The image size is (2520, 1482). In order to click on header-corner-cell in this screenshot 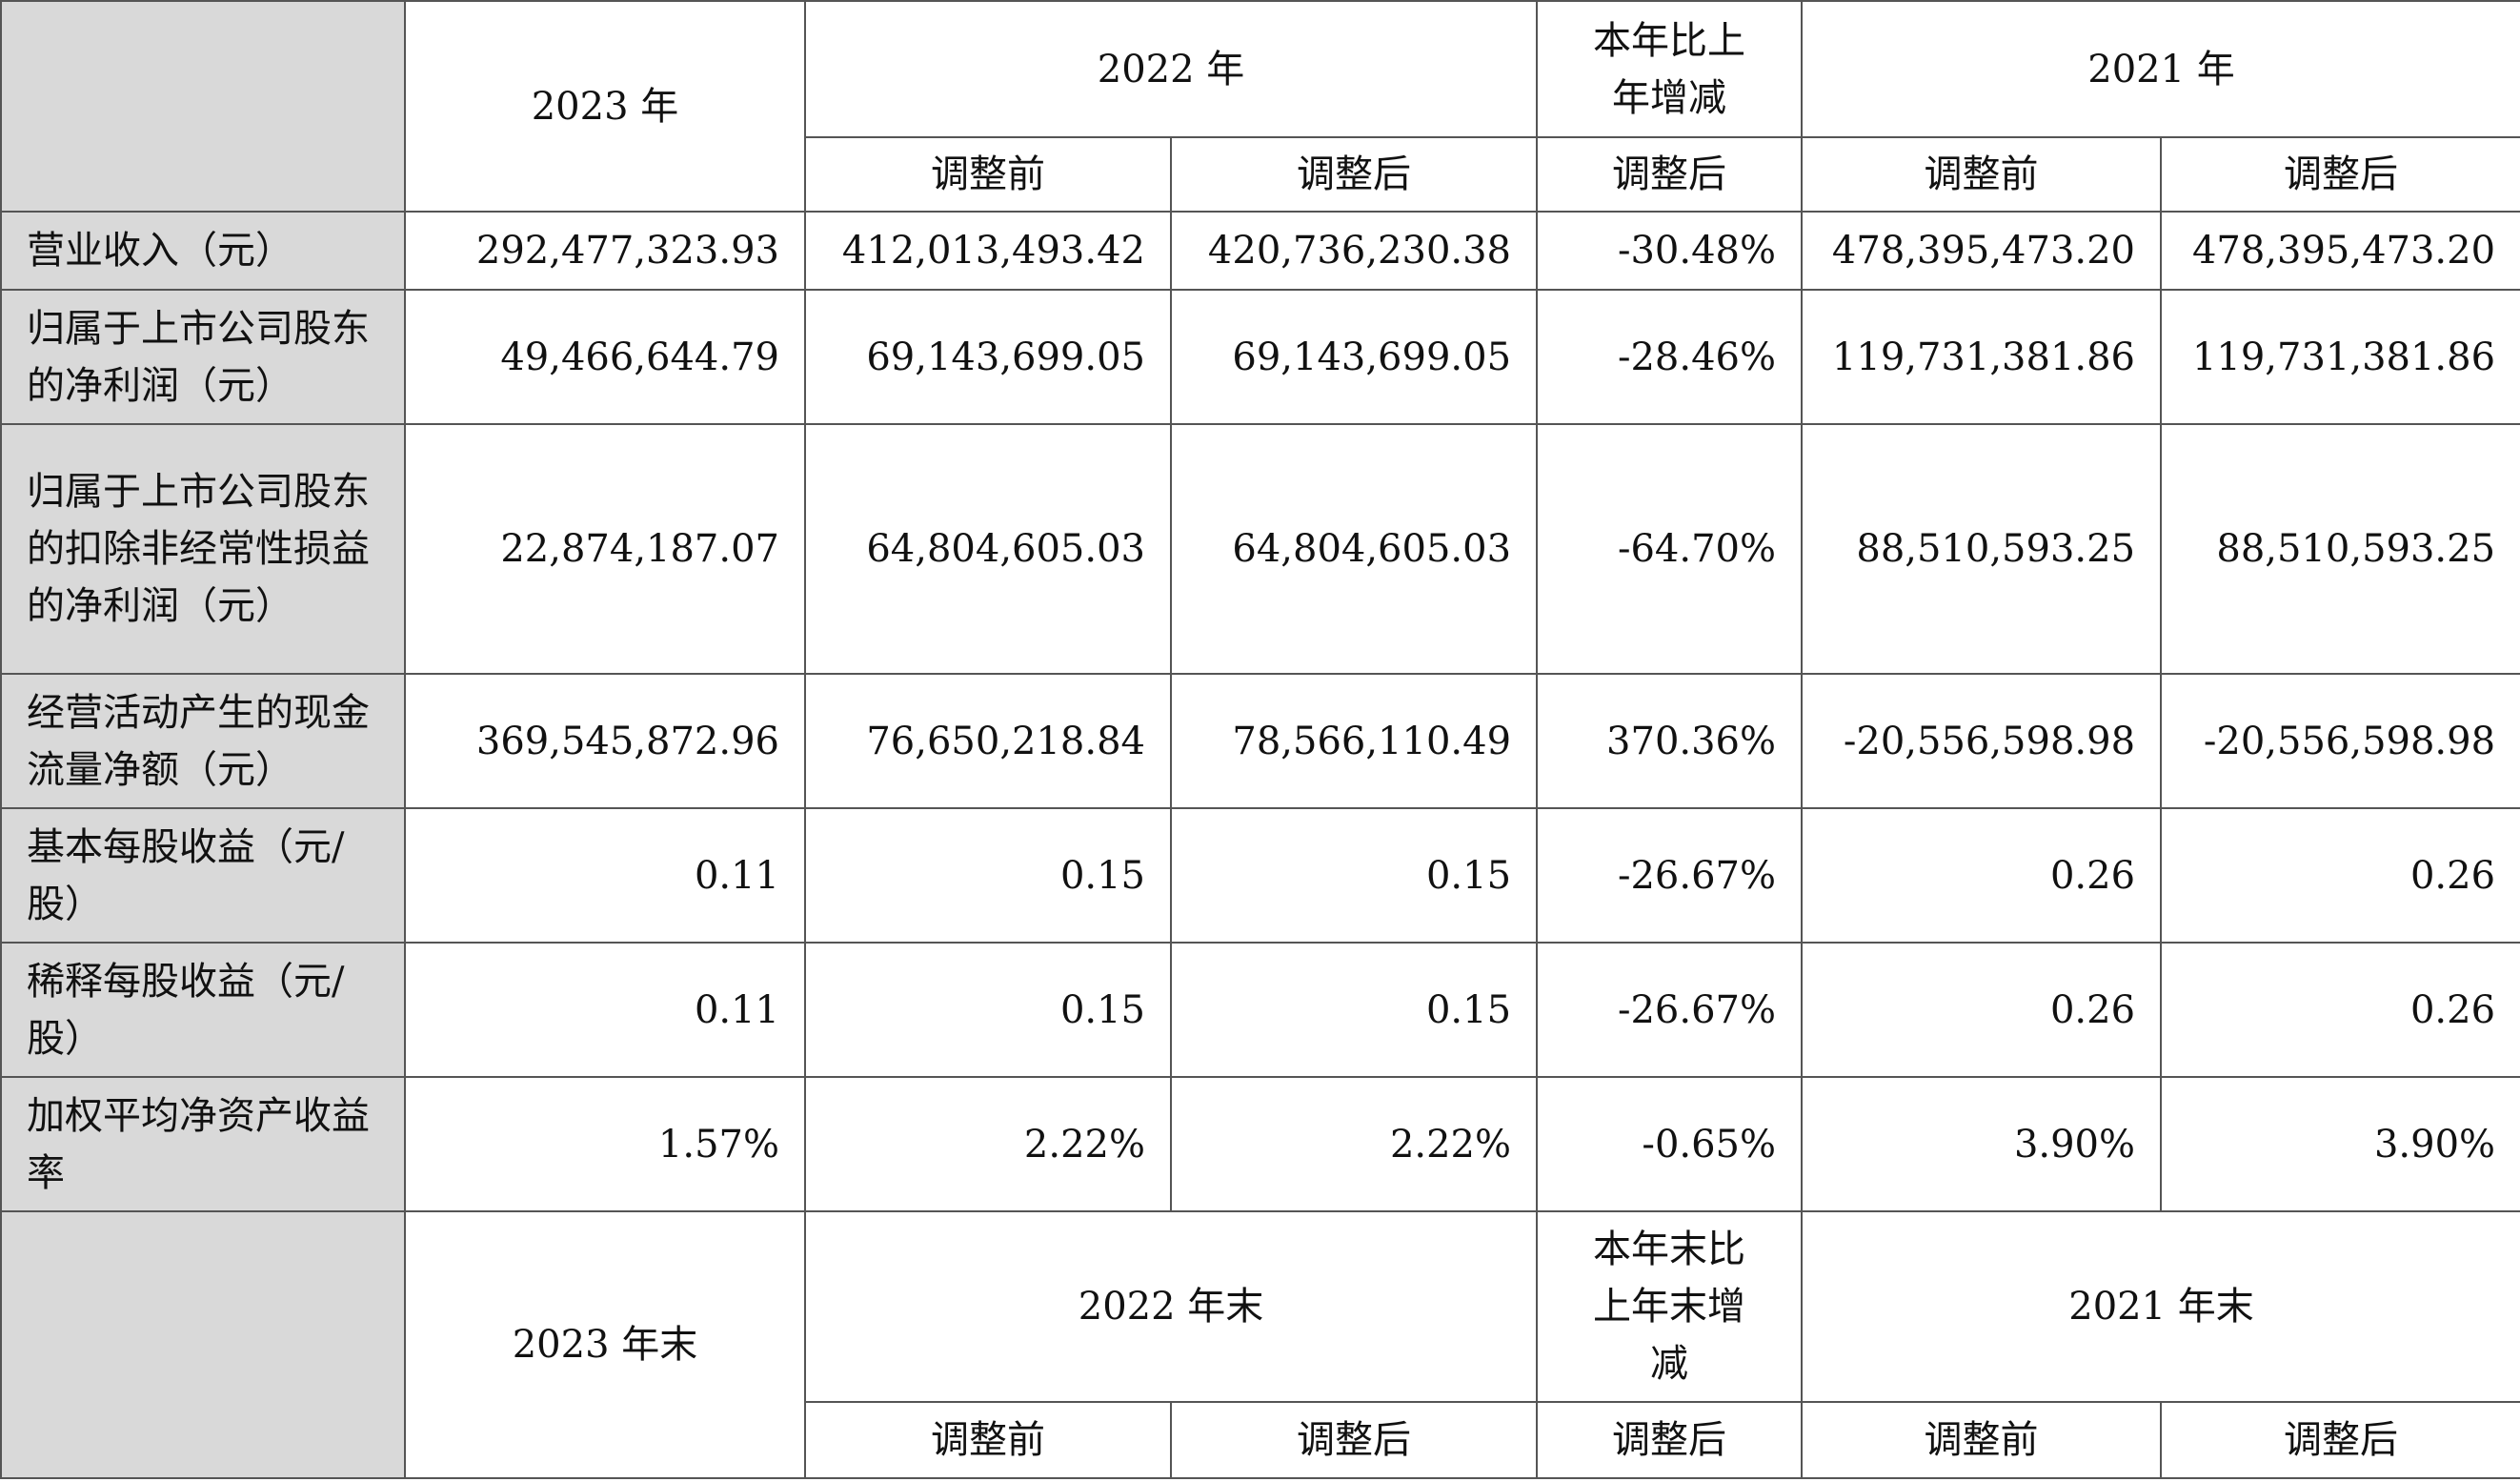, I will do `click(203, 107)`.